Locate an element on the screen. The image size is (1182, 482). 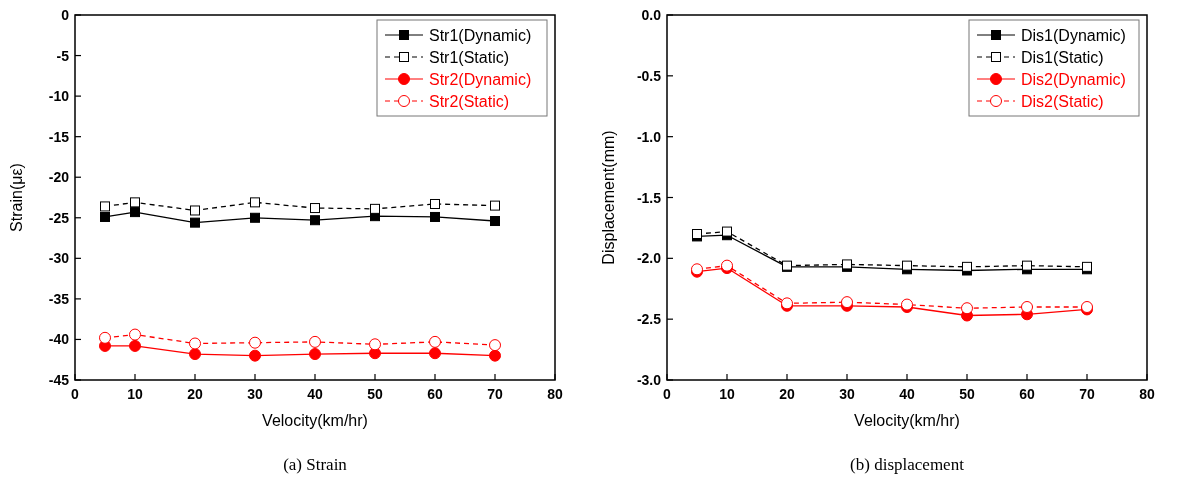
y-tick-label: -2.5 is located at coordinates (649, 319).